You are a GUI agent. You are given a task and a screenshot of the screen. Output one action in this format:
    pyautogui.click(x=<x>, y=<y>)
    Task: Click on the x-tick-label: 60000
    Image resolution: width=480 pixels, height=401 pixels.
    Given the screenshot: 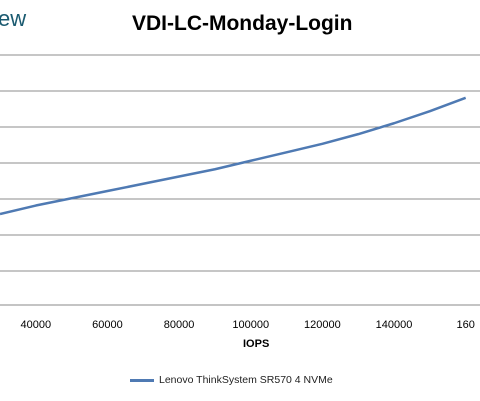 What is the action you would take?
    pyautogui.click(x=107, y=325)
    